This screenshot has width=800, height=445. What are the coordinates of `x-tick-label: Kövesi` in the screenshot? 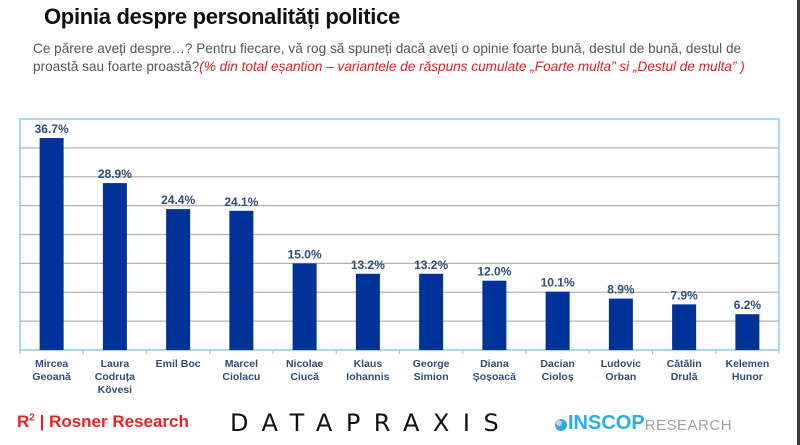 It's located at (115, 390).